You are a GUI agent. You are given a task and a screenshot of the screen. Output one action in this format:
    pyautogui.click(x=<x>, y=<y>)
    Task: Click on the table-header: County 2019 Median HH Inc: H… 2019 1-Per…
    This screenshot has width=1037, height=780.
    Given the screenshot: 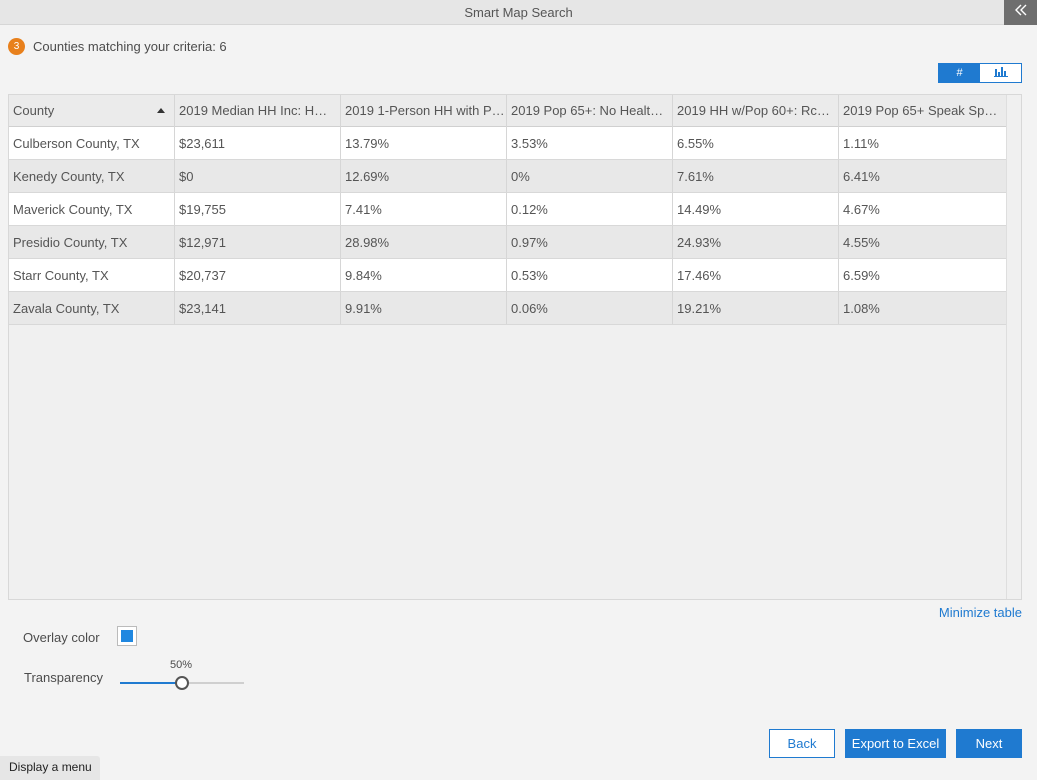 What is the action you would take?
    pyautogui.click(x=508, y=111)
    